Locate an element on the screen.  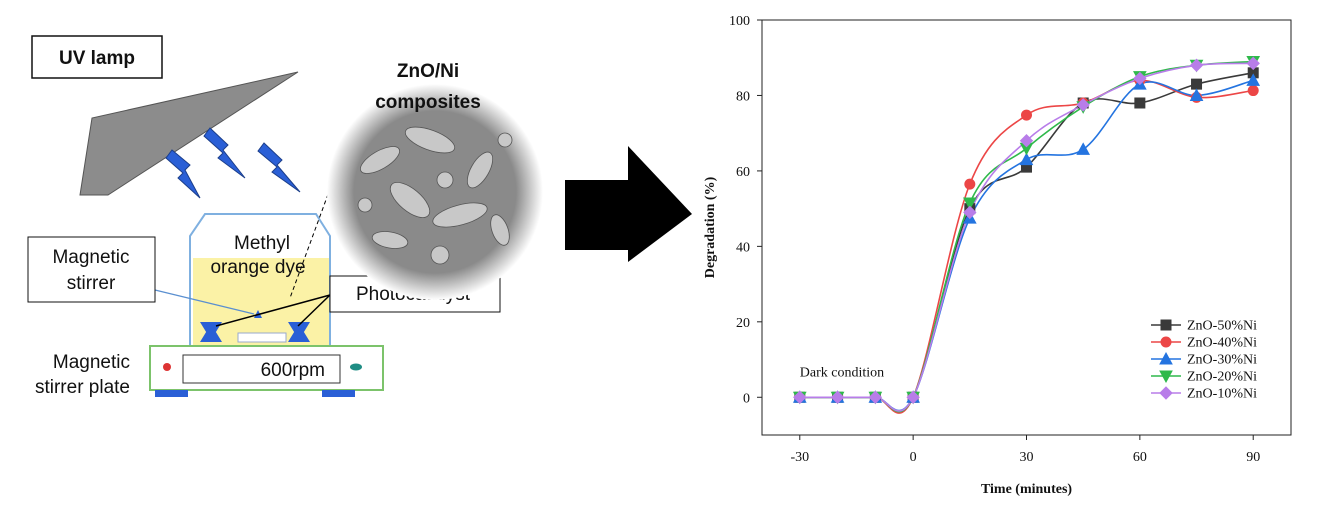
y-tick-label: 60 is located at coordinates (743, 172).